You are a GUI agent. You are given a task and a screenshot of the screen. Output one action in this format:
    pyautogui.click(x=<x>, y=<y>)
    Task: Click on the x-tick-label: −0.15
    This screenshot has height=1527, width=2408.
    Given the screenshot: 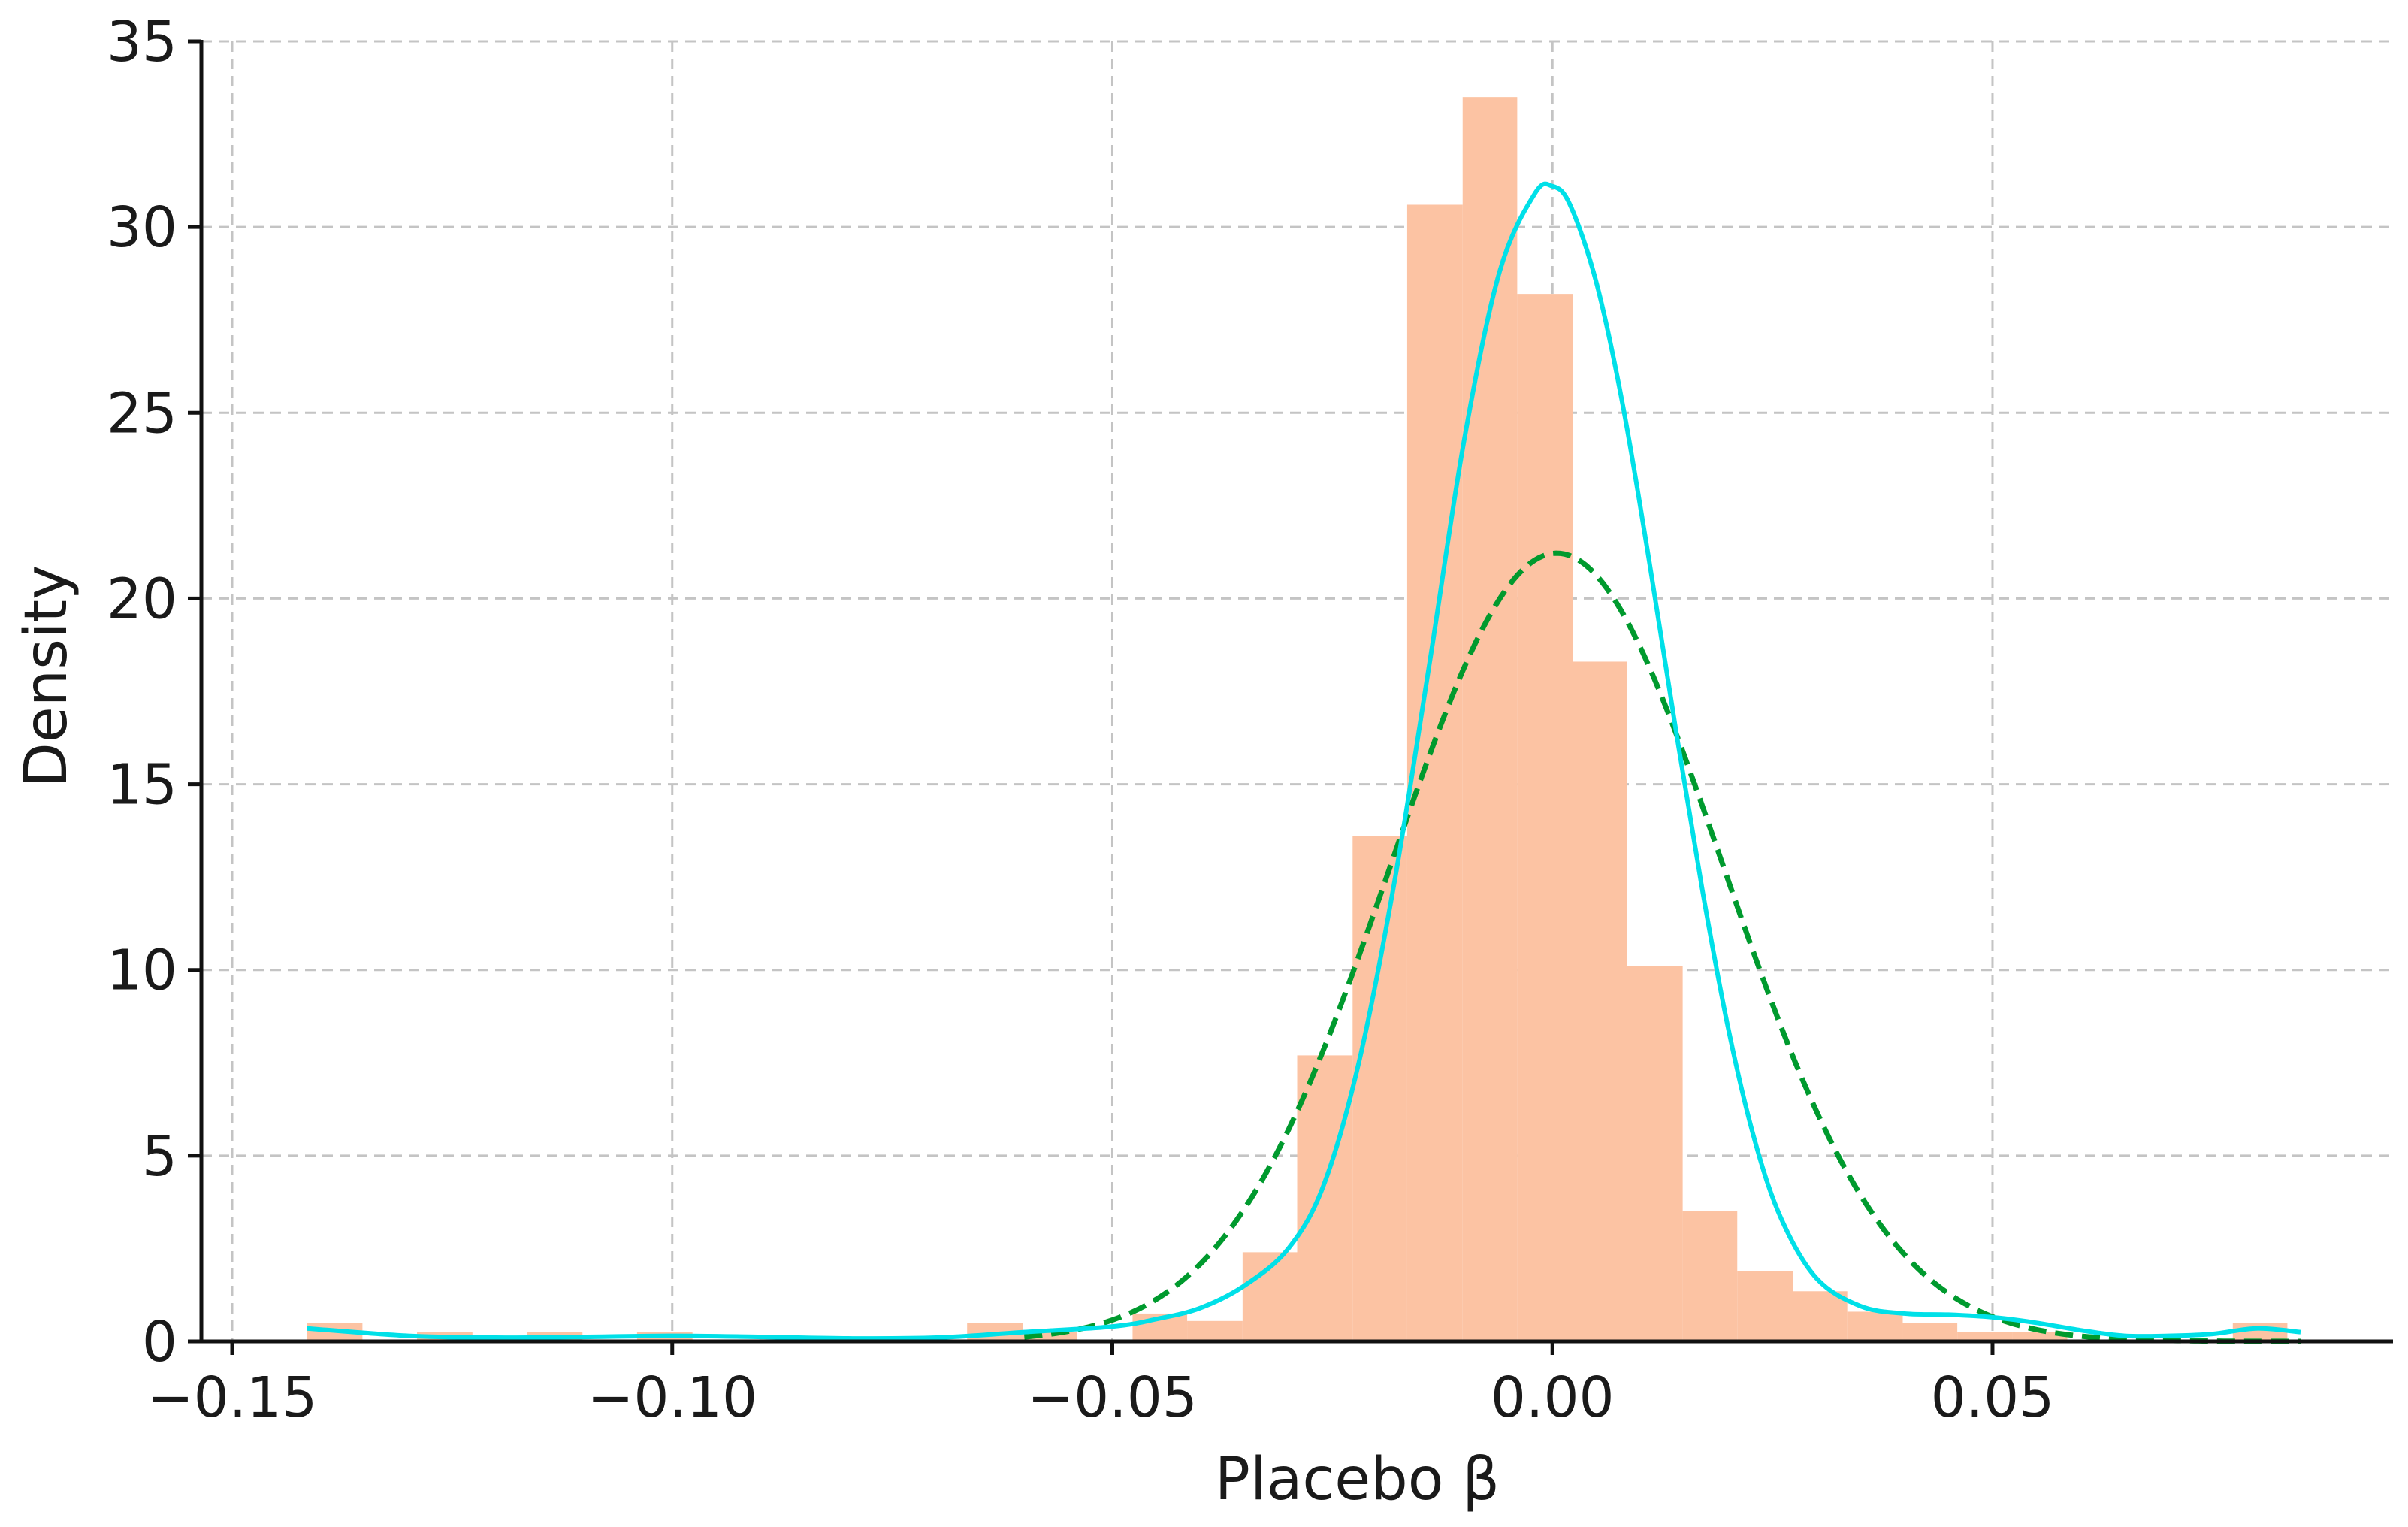 What is the action you would take?
    pyautogui.click(x=232, y=1397)
    